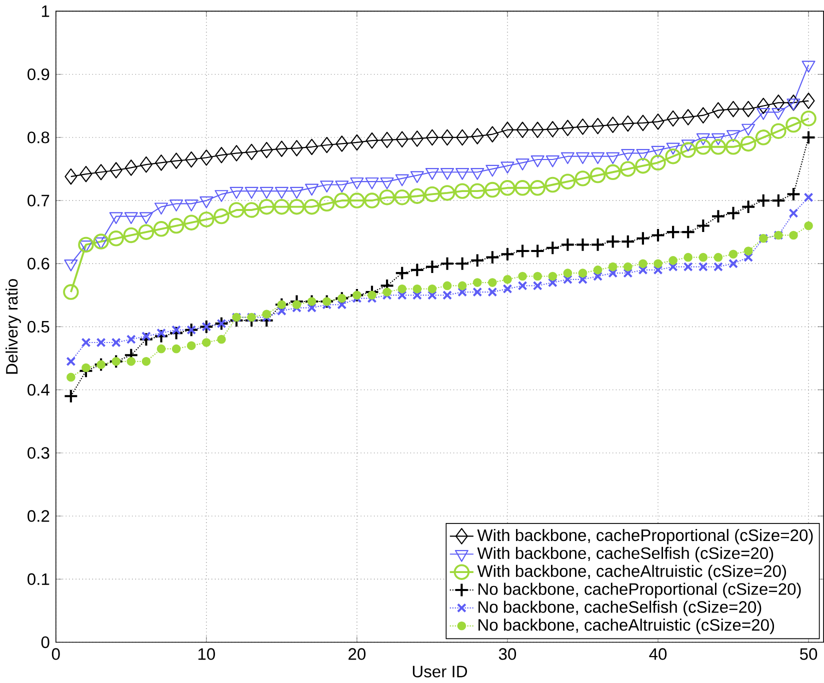  What do you see at coordinates (439, 672) in the screenshot?
I see `x-axis-title: User ID` at bounding box center [439, 672].